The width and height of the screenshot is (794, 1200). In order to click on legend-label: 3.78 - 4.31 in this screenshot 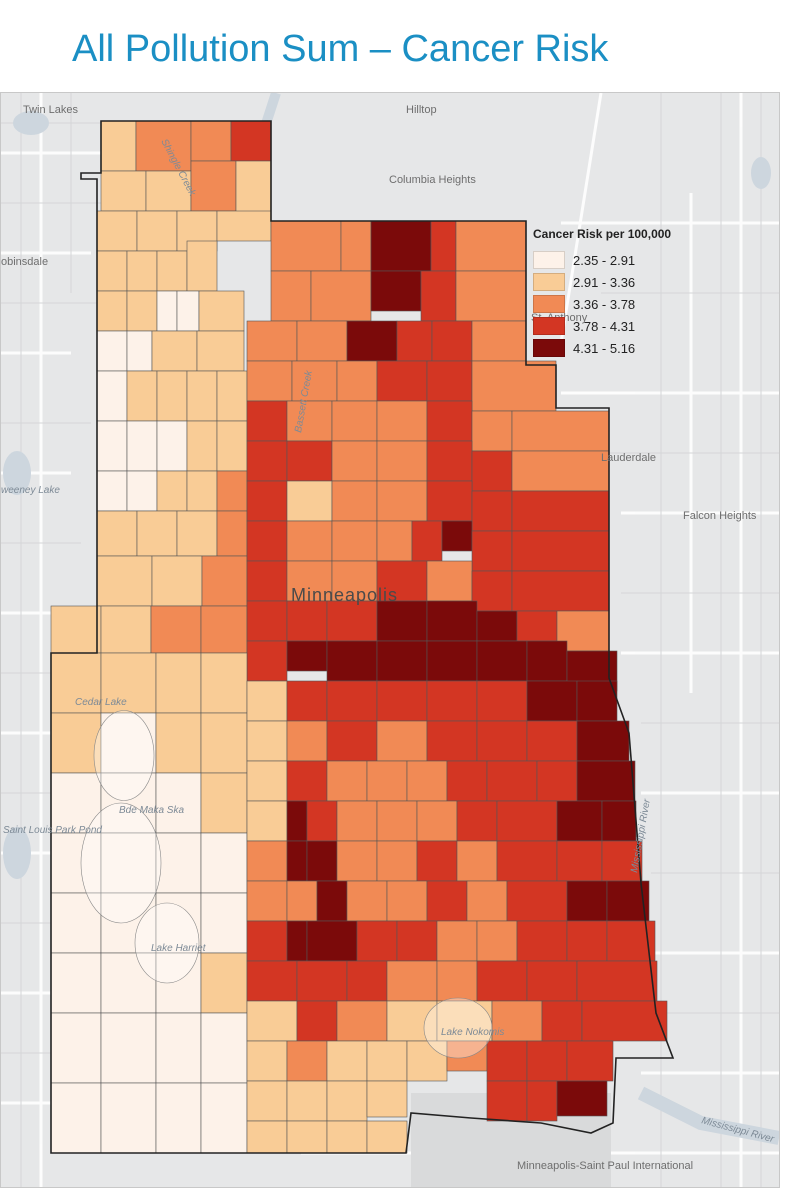, I will do `click(604, 326)`.